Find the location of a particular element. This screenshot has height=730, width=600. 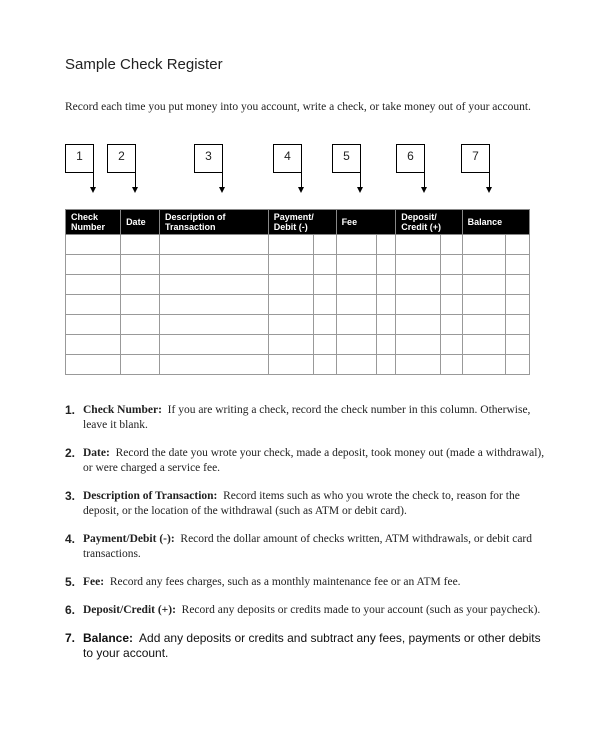

item-term: Deposit/Credit (+): is located at coordinates (129, 610).